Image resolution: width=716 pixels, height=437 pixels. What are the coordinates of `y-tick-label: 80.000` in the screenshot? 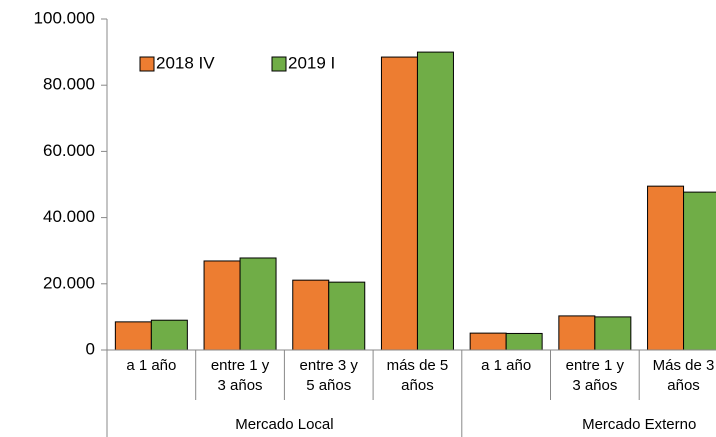 It's located at (69, 84).